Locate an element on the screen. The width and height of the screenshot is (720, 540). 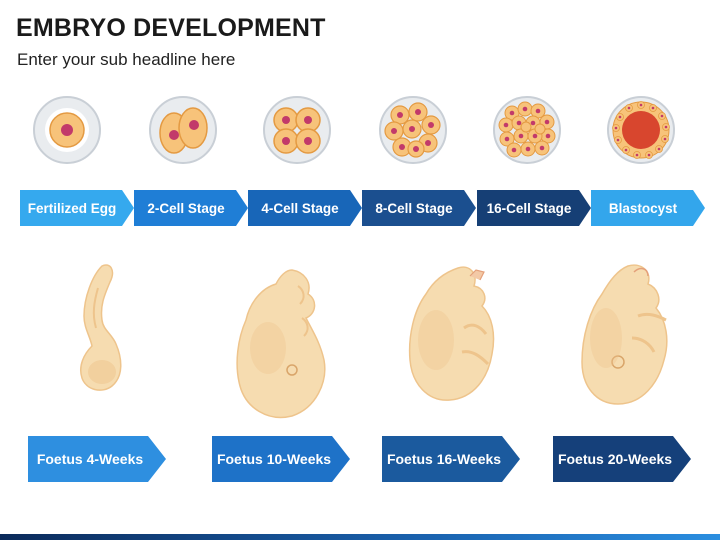
foetus-4-weeks-image is located at coordinates (101, 327).